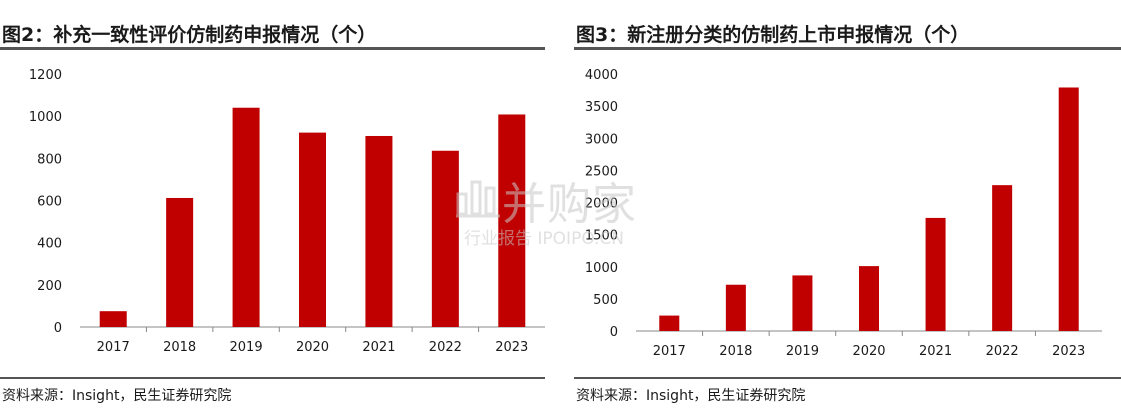 The width and height of the screenshot is (1121, 411). I want to click on y-tick-label: 1500, so click(601, 236).